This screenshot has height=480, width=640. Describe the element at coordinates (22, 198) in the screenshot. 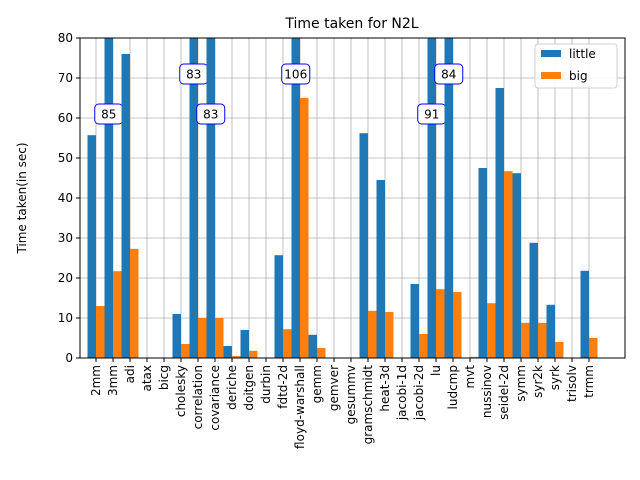

I see `y-axis-label: Time taken(in sec)` at that location.